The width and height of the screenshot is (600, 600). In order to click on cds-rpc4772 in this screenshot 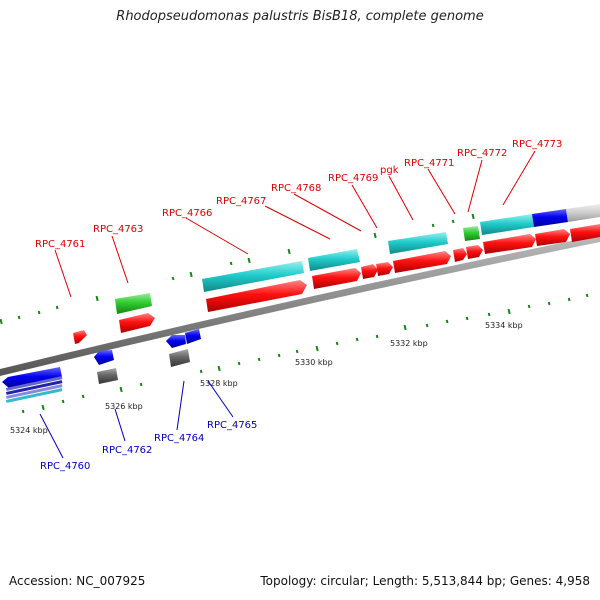, I will do `click(474, 252)`.